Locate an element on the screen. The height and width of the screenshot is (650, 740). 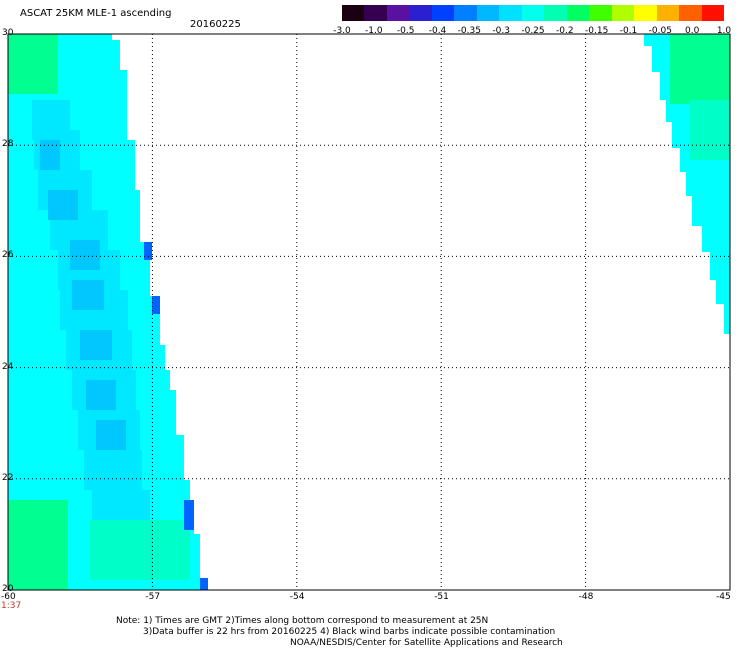
swath-left-green-bottom is located at coordinates (38, 545).